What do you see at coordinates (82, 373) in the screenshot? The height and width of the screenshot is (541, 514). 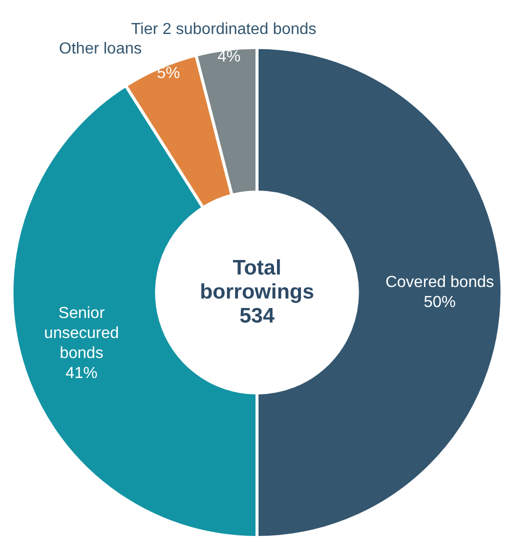 I see `data-label: 41%` at bounding box center [82, 373].